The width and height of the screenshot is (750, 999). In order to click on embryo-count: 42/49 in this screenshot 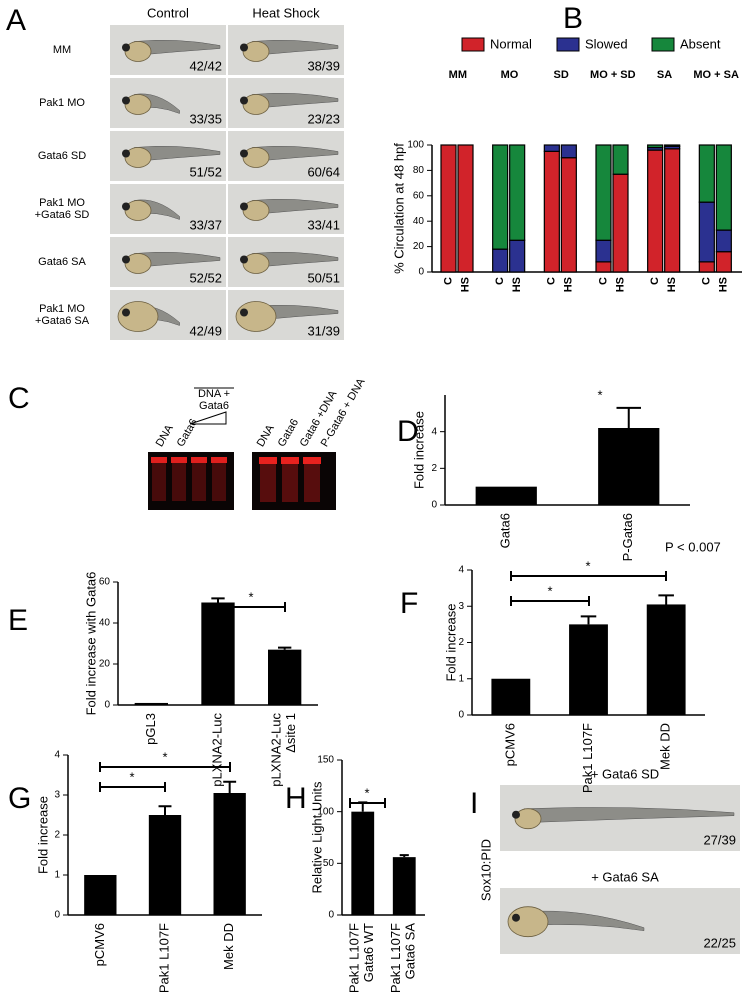, I will do `click(205, 330)`.